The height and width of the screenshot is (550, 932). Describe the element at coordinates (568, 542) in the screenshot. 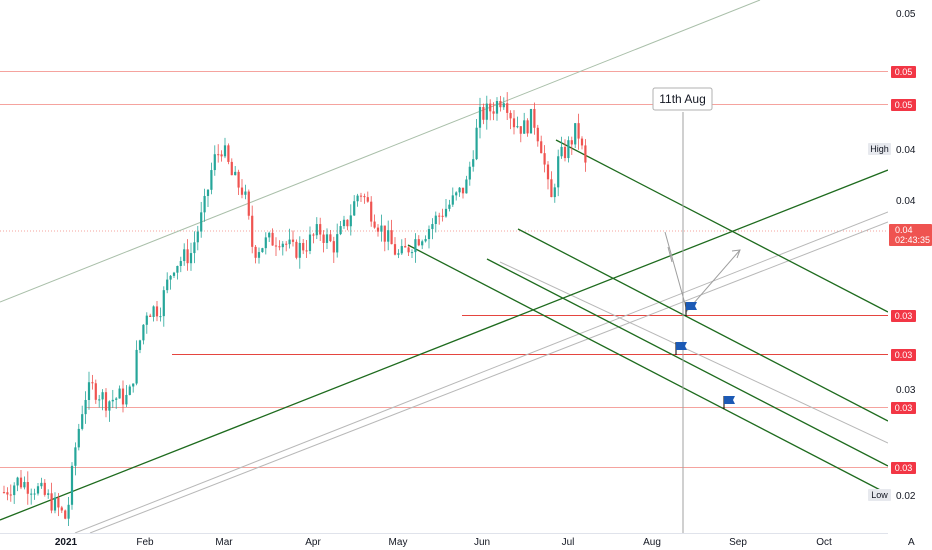

I see `x-tick-label: Jul` at that location.